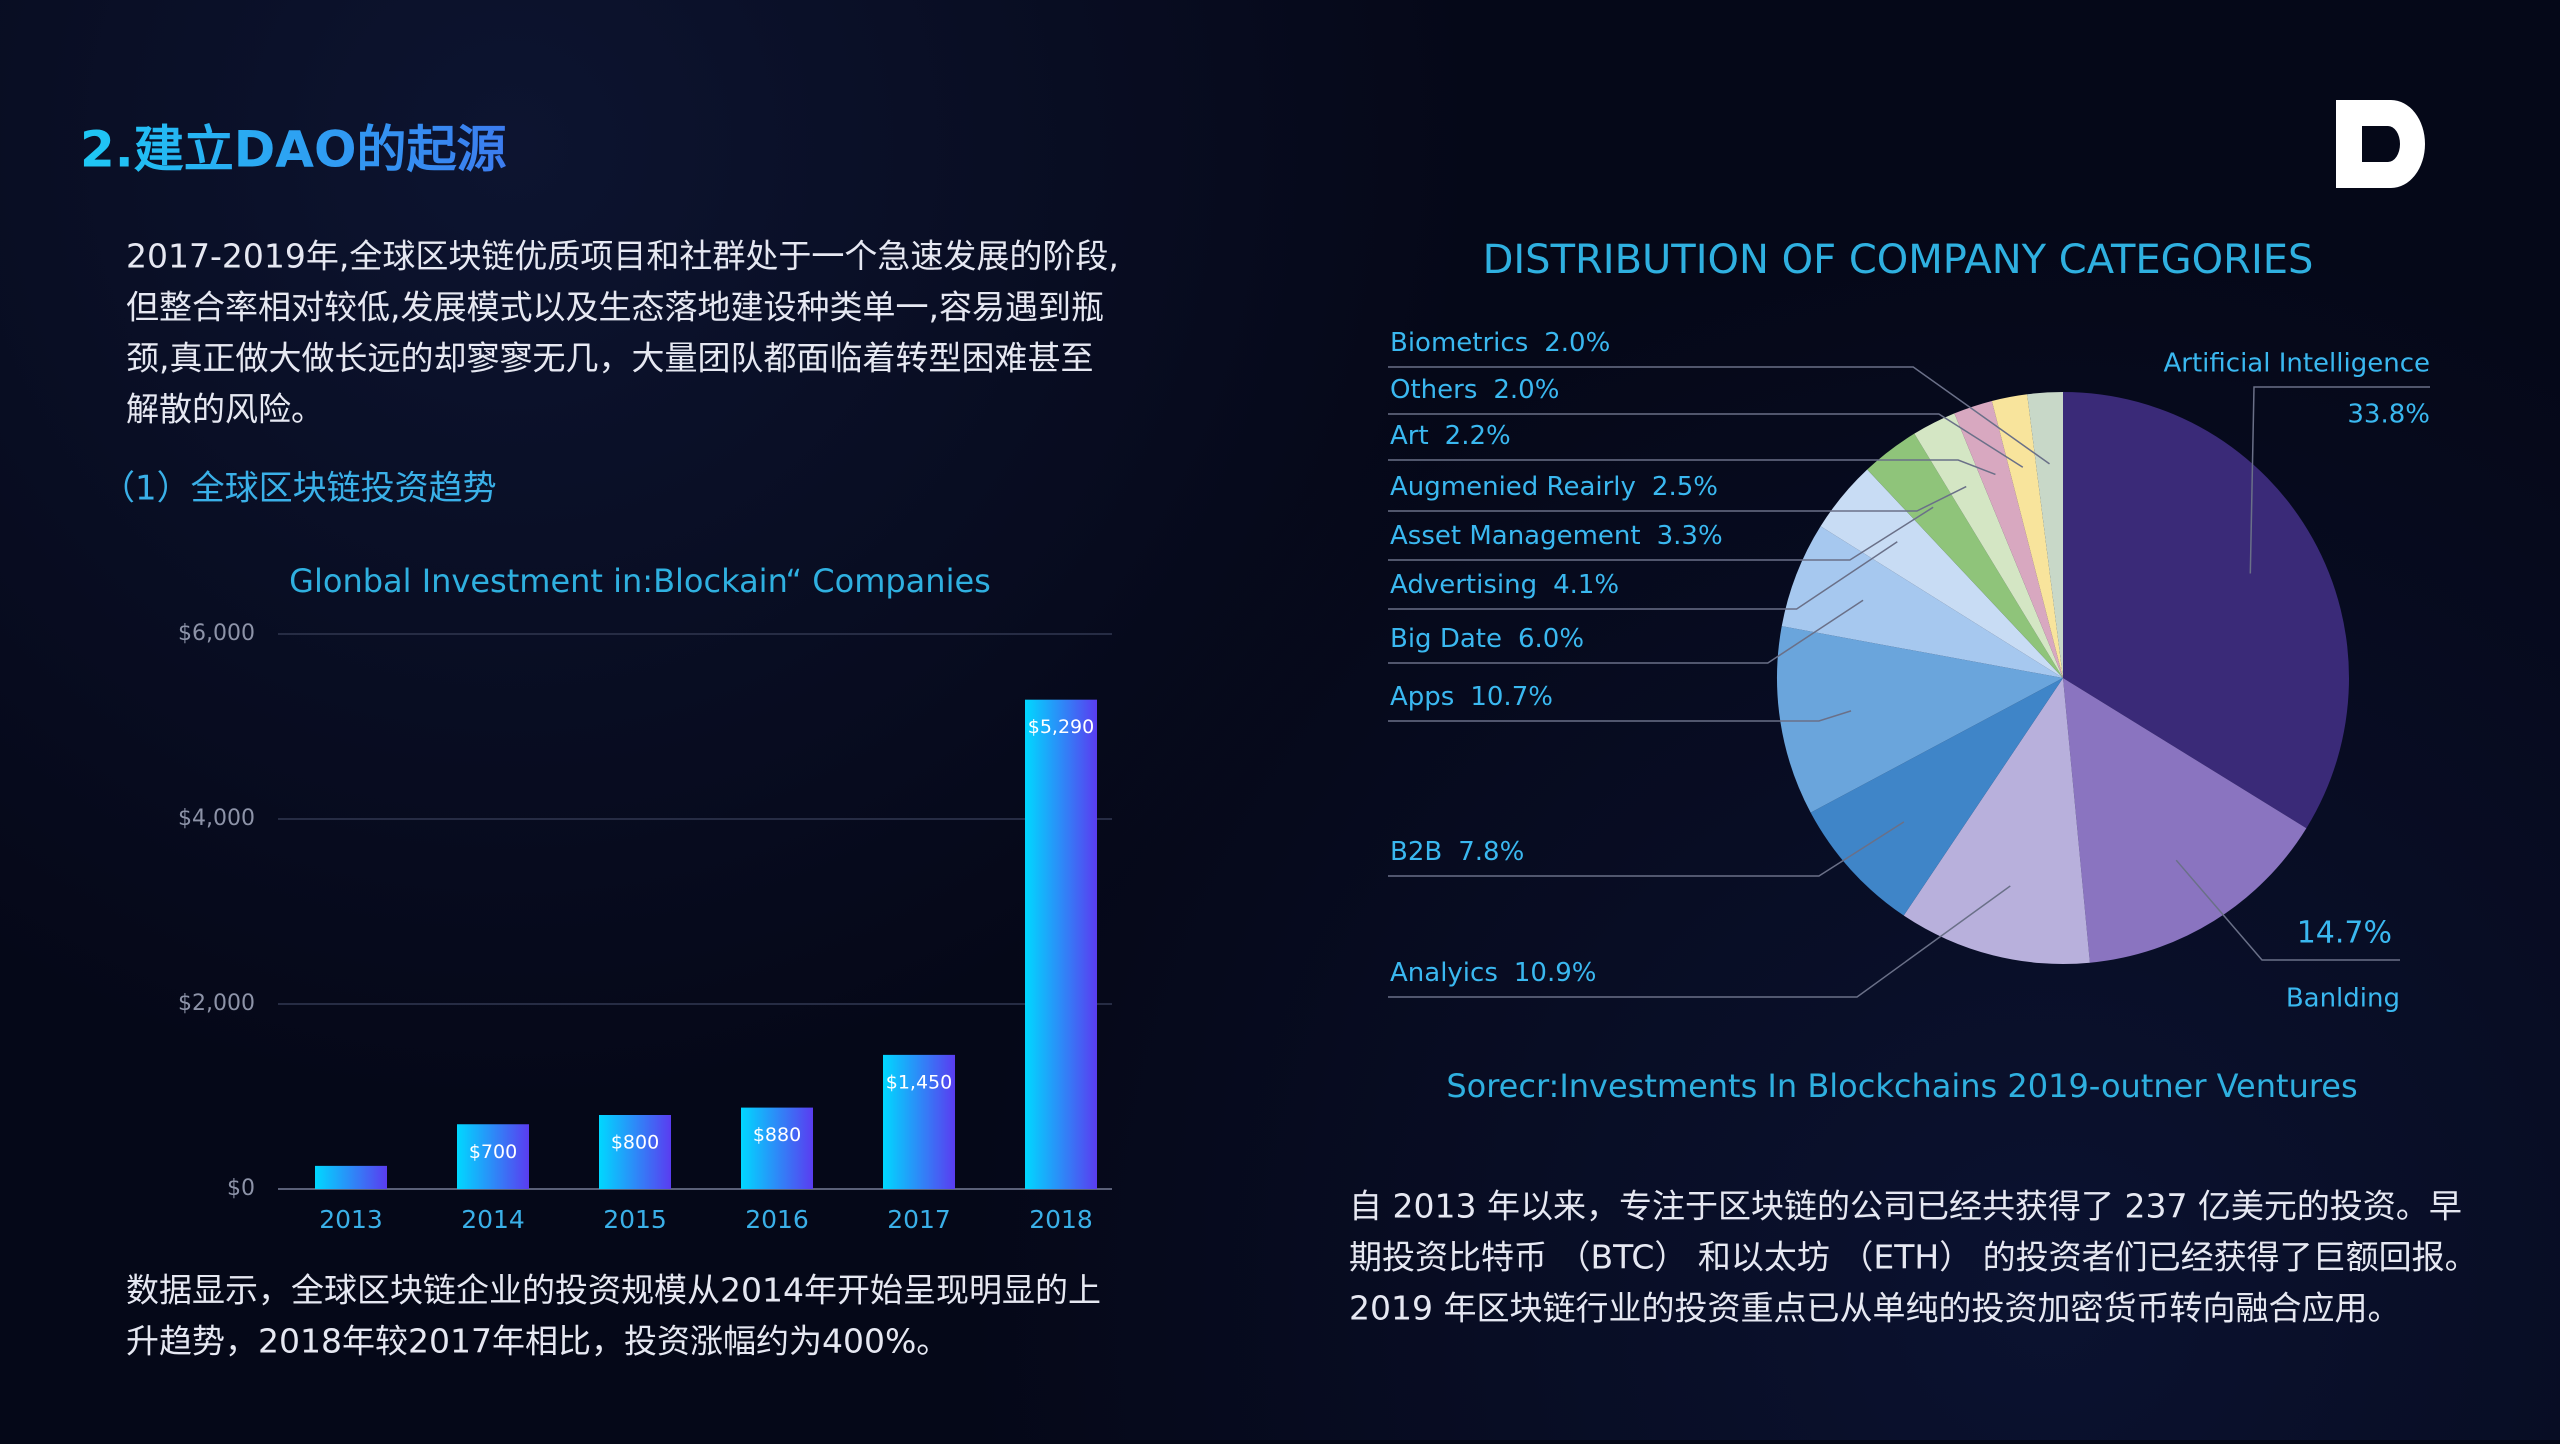 This screenshot has height=1444, width=2560. What do you see at coordinates (1459, 343) in the screenshot?
I see `category-name: Biometrics` at bounding box center [1459, 343].